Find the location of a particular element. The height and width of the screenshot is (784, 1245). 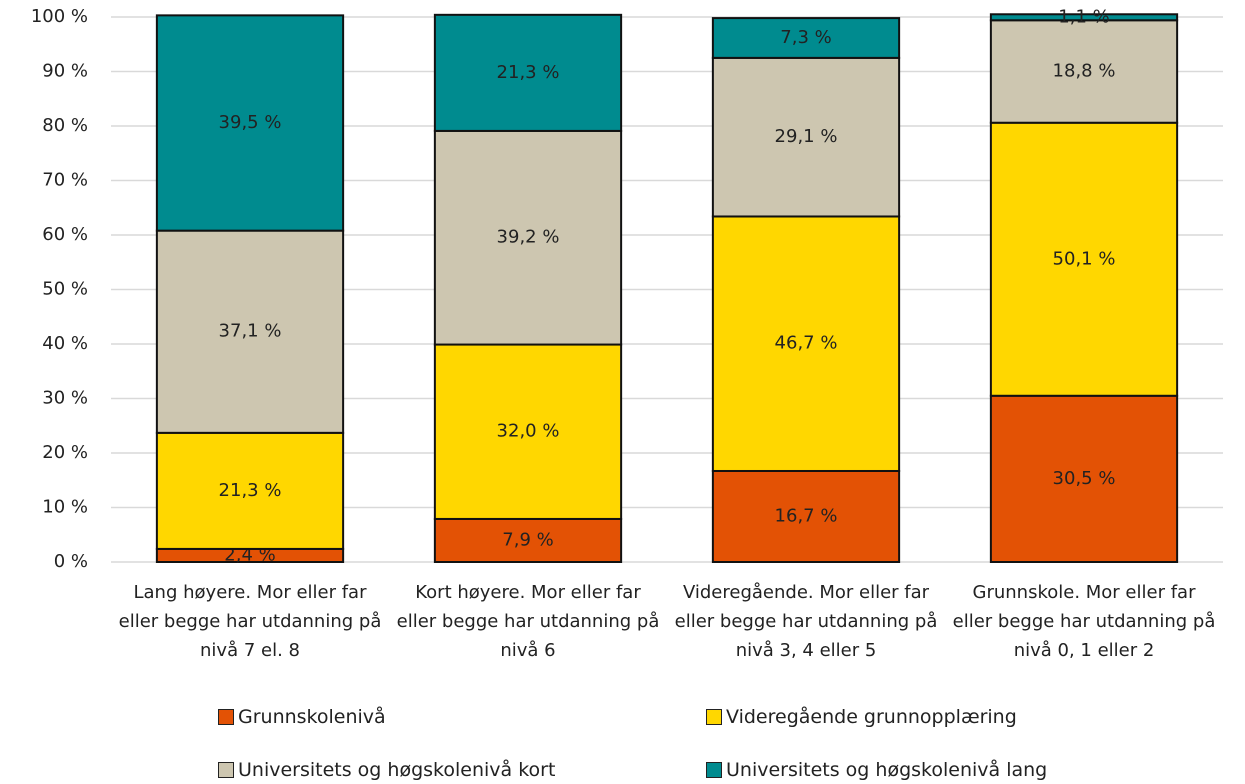

data-label: 1,1 % is located at coordinates (1083, 16).